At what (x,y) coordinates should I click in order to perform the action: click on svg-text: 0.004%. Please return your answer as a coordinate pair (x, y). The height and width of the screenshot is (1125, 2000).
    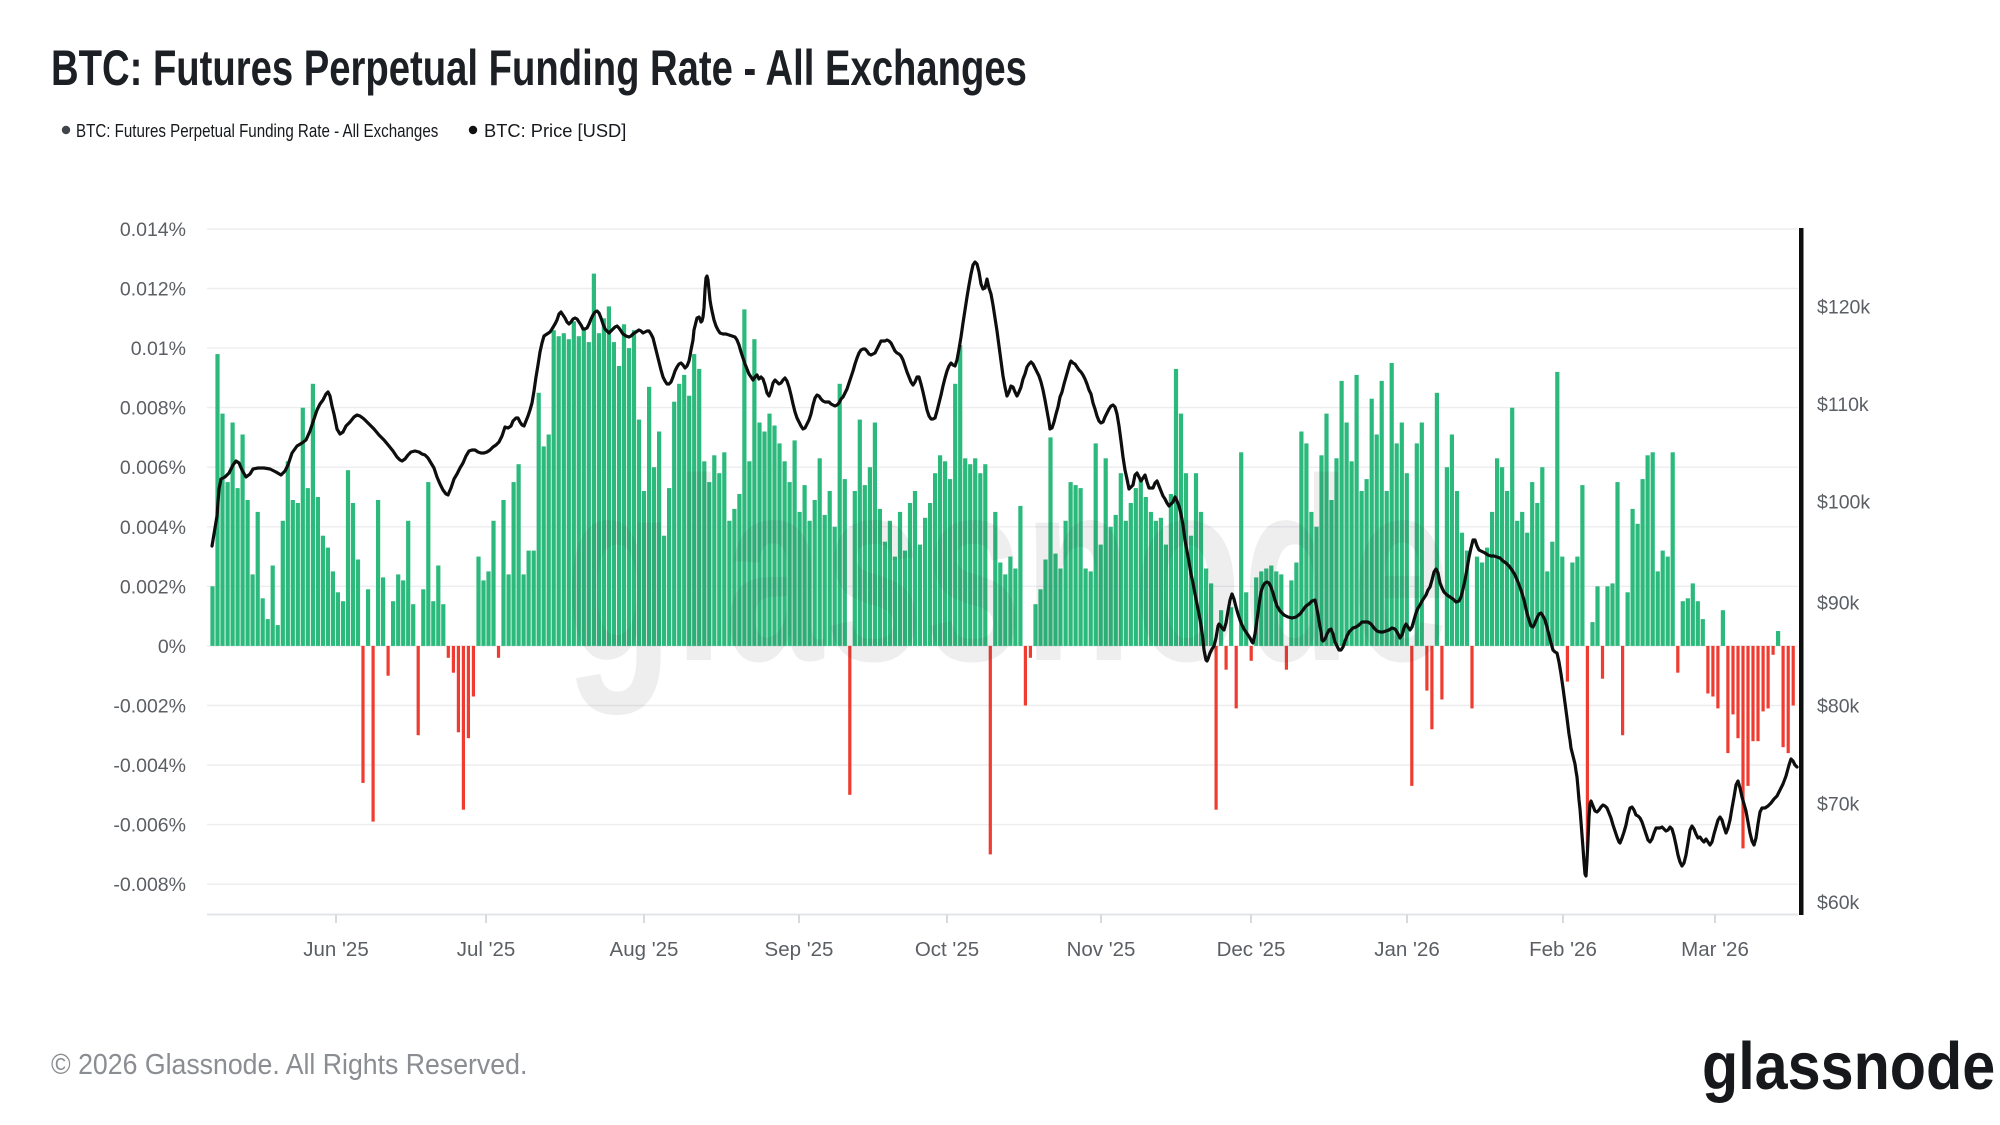
    Looking at the image, I should click on (153, 528).